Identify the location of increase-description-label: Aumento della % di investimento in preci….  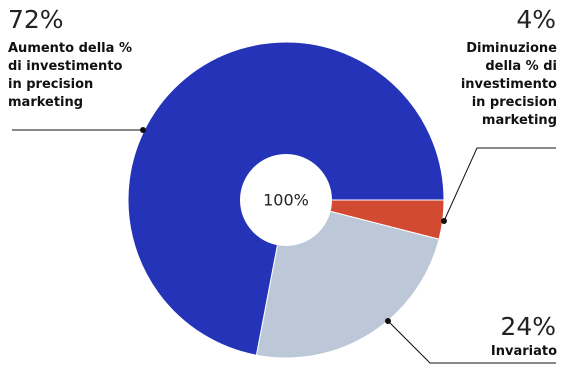
(70, 75).